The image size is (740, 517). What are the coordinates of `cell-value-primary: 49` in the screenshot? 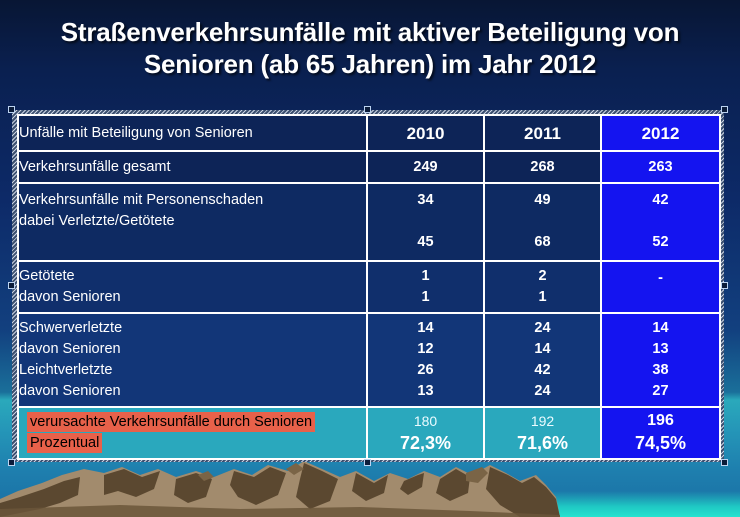 It's located at (542, 200).